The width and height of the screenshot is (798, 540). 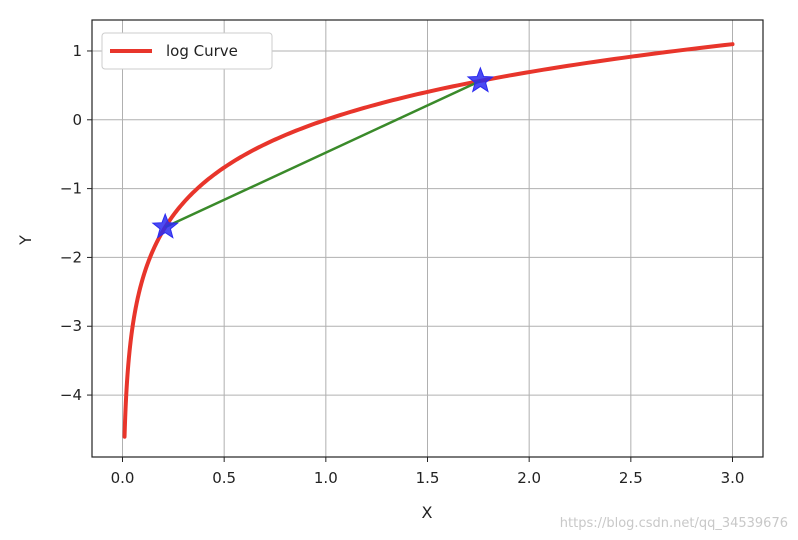 What do you see at coordinates (77, 51) in the screenshot?
I see `y-tick-label: 1` at bounding box center [77, 51].